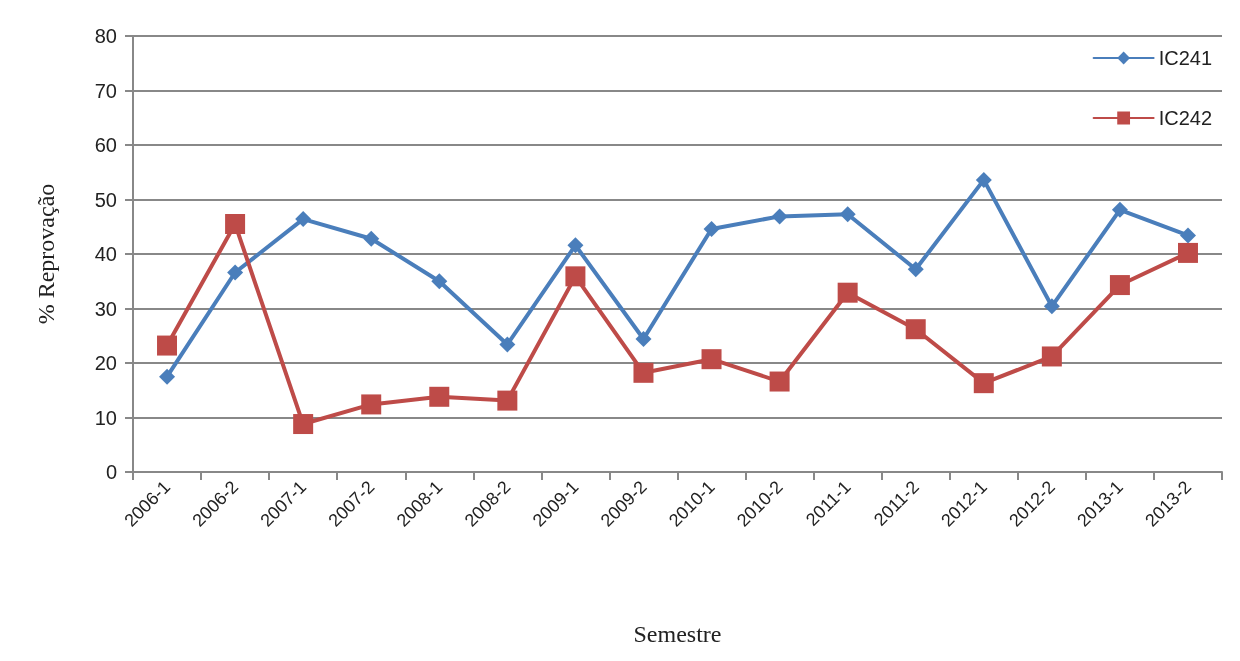  Describe the element at coordinates (105, 254) in the screenshot. I see `y-tick-label: 40` at that location.